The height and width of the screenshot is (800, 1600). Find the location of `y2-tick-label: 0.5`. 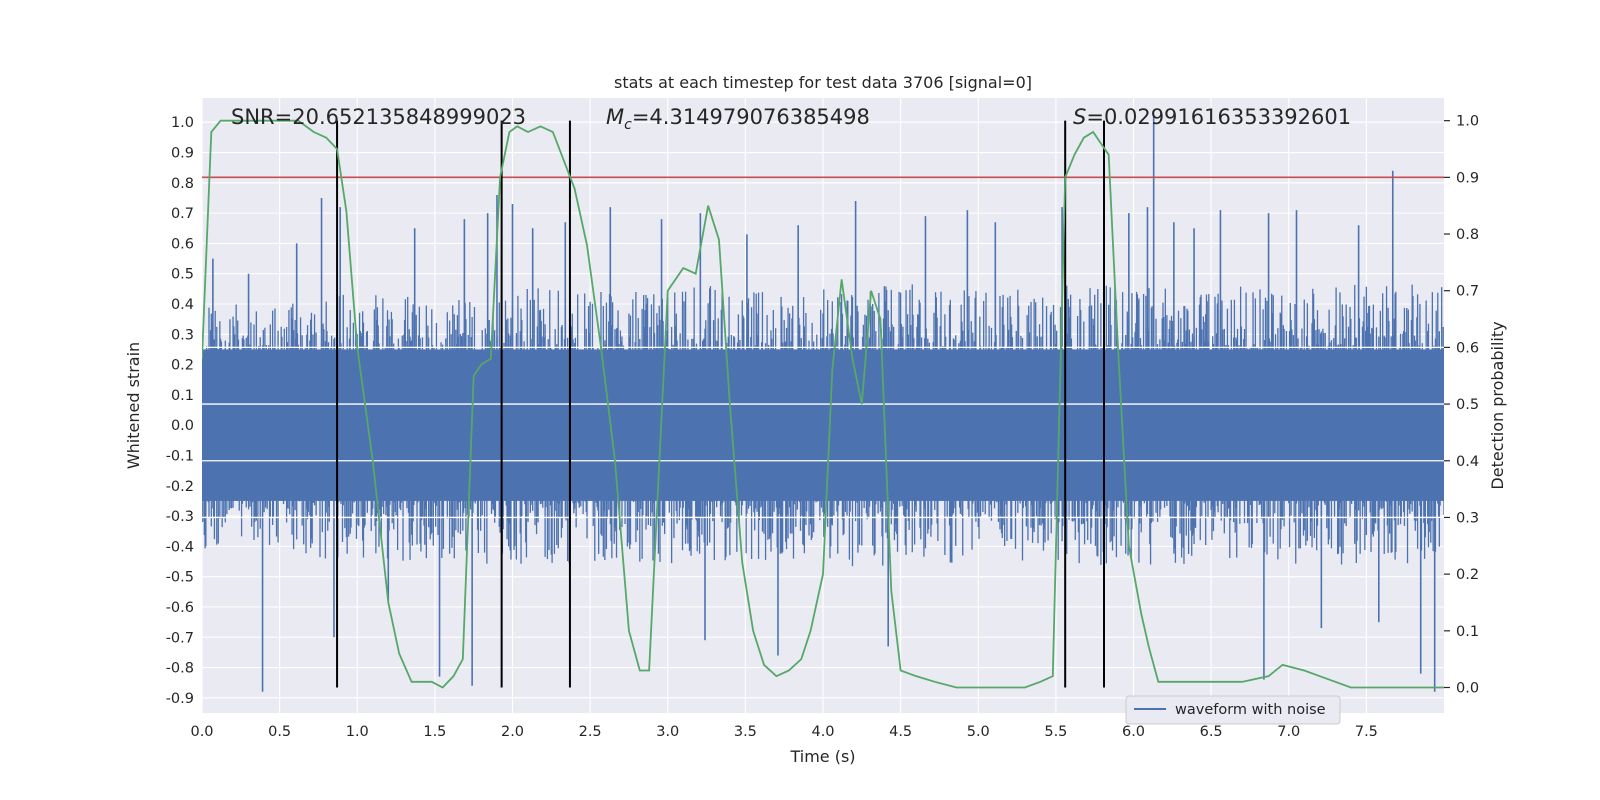

y2-tick-label: 0.5 is located at coordinates (1467, 405).